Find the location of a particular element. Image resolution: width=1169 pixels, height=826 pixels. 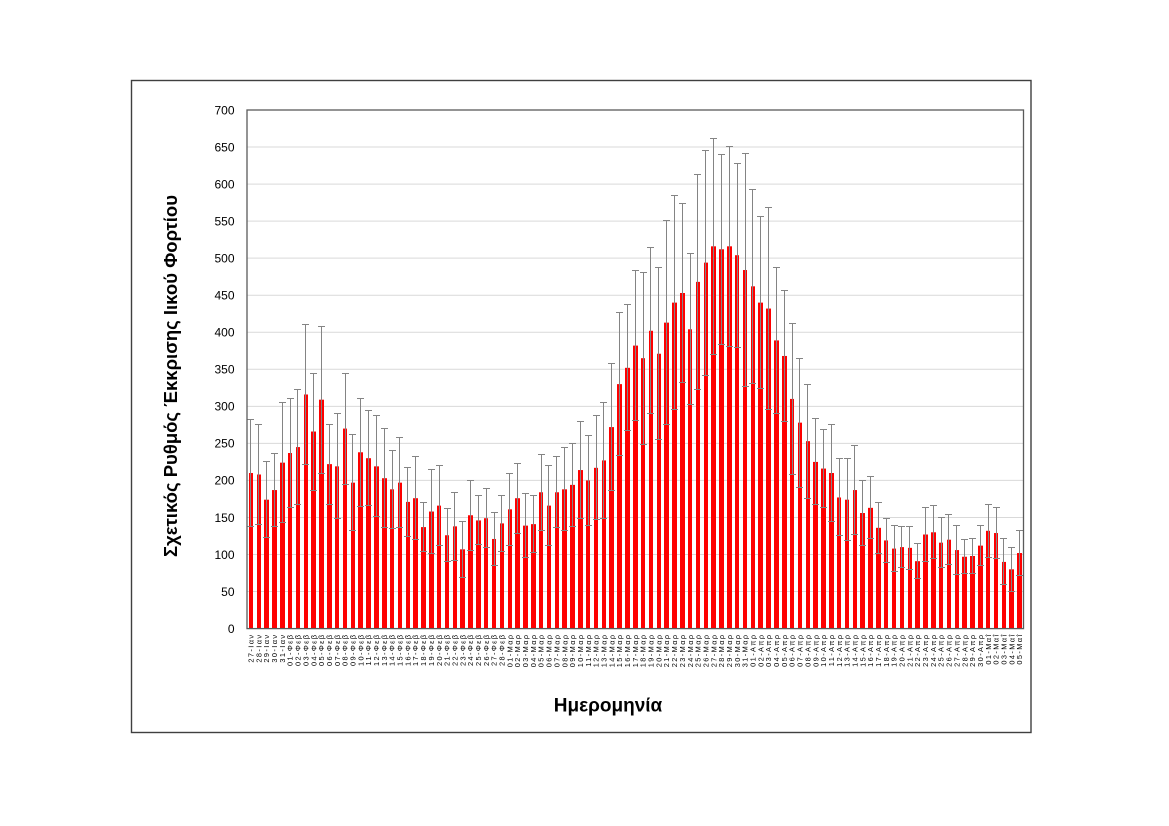

svg-text: 27-Ιαν is located at coordinates (251, 648).